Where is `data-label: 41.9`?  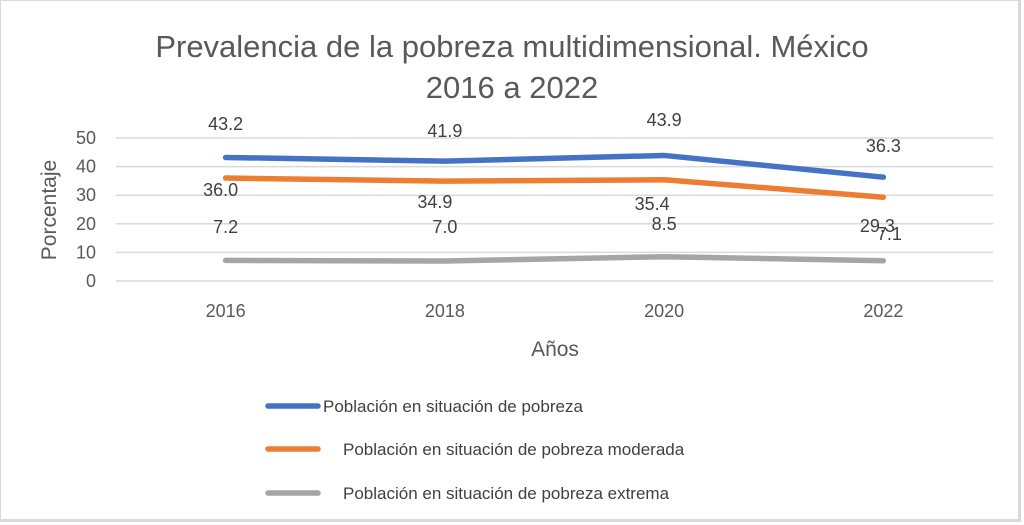
data-label: 41.9 is located at coordinates (444, 131).